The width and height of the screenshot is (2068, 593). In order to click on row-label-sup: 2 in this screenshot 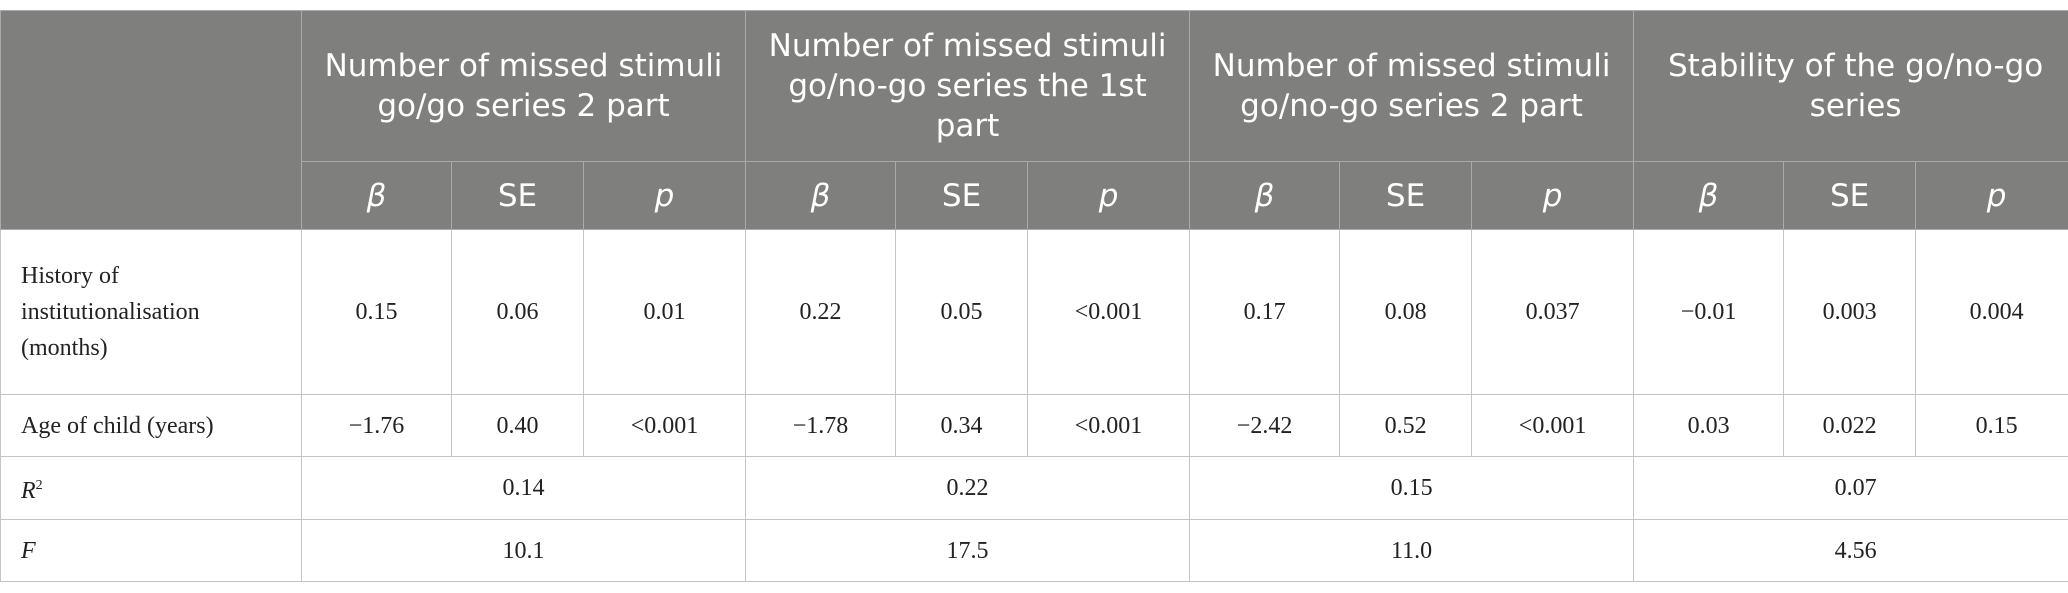, I will do `click(39, 485)`.